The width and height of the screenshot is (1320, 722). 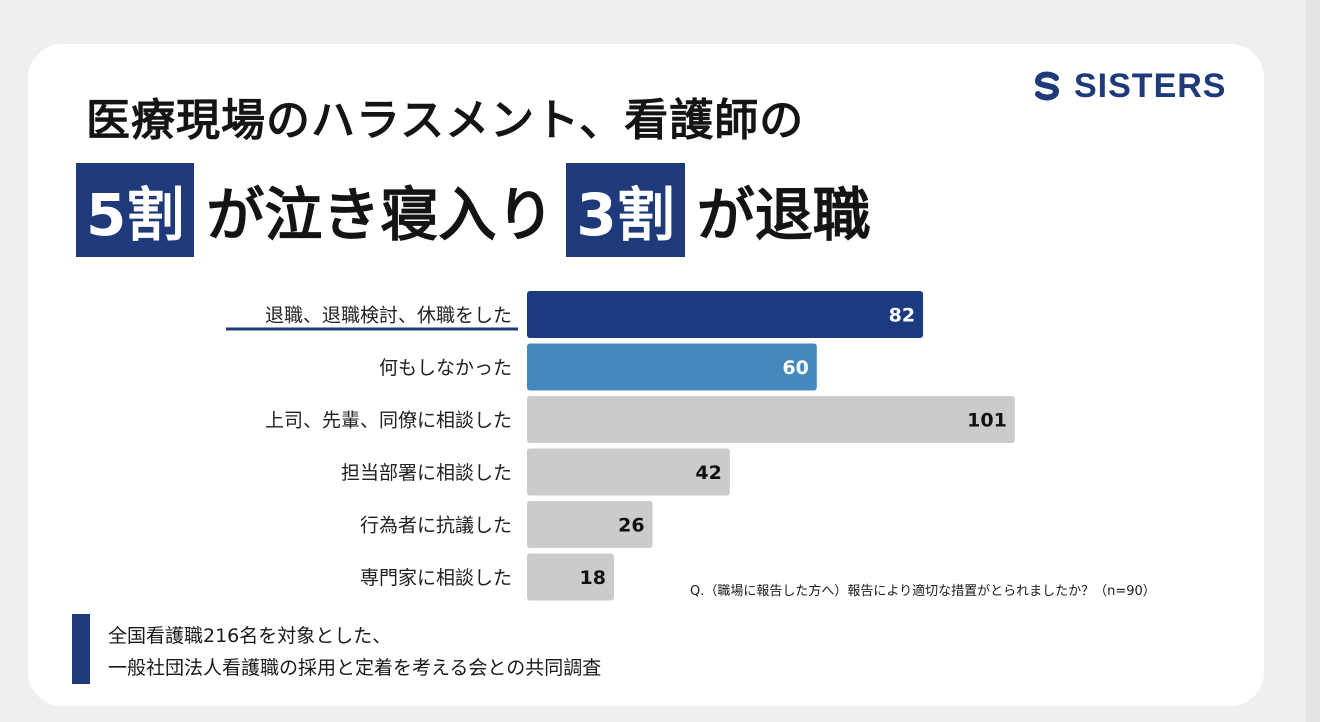 I want to click on value-label-5: 18, so click(x=592, y=578).